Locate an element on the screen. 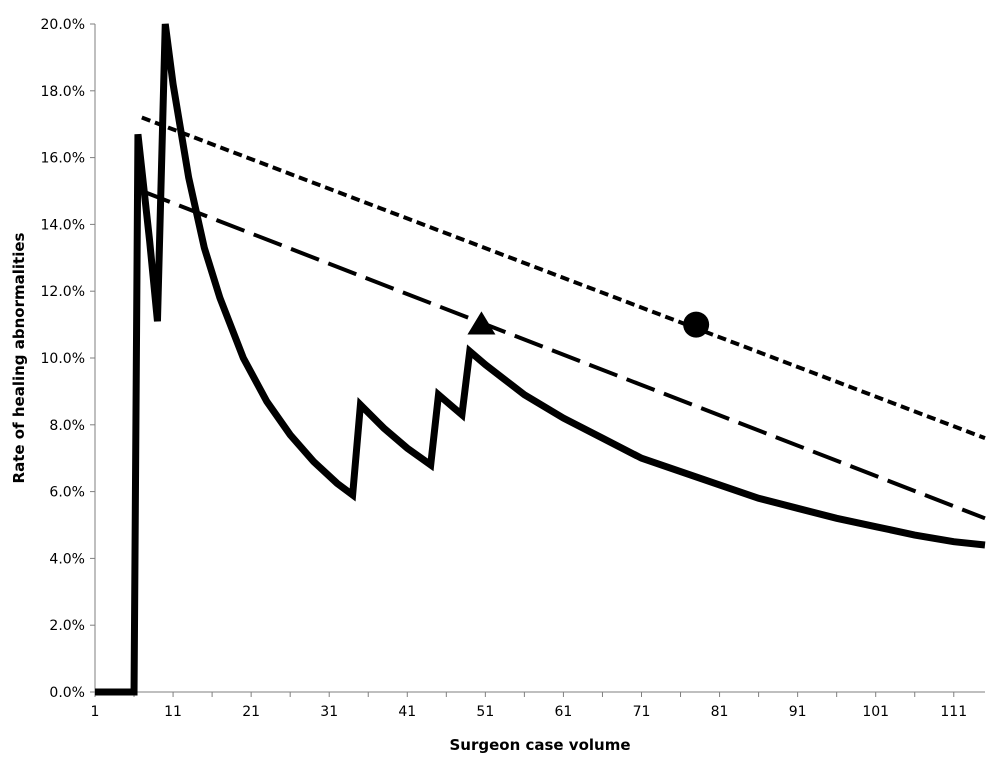  circle-marker is located at coordinates (696, 324).